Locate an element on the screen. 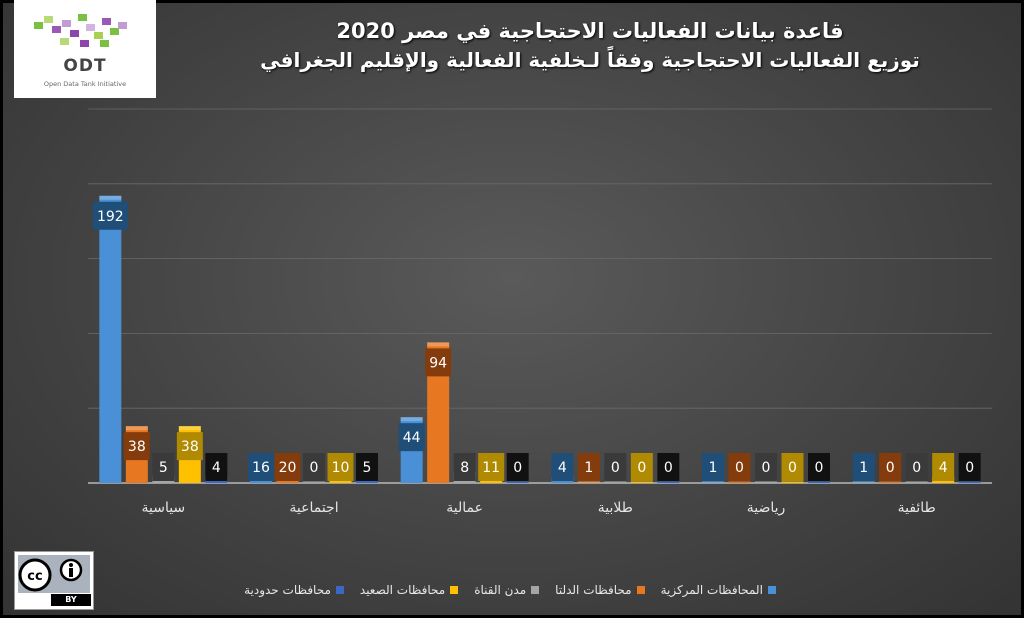 The image size is (1024, 618). data-label: 94 is located at coordinates (438, 363).